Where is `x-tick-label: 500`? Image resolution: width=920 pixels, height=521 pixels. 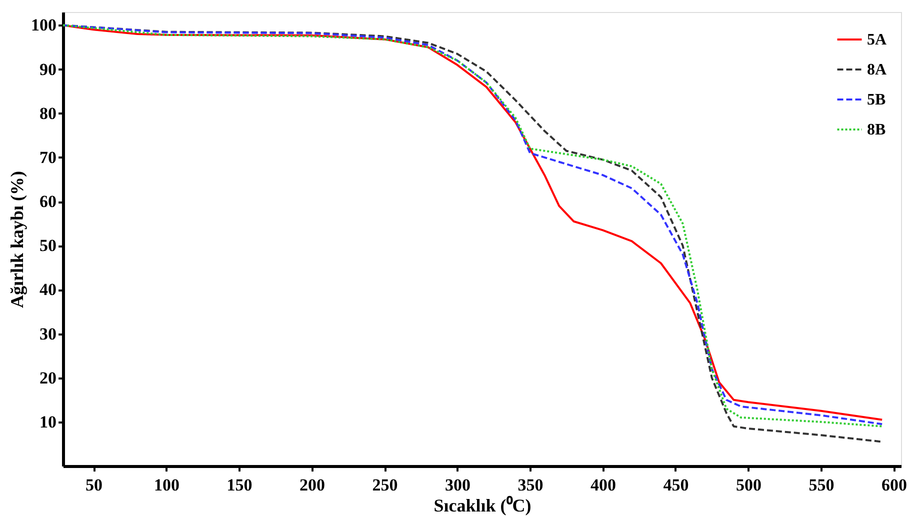 x-tick-label: 500 is located at coordinates (749, 485).